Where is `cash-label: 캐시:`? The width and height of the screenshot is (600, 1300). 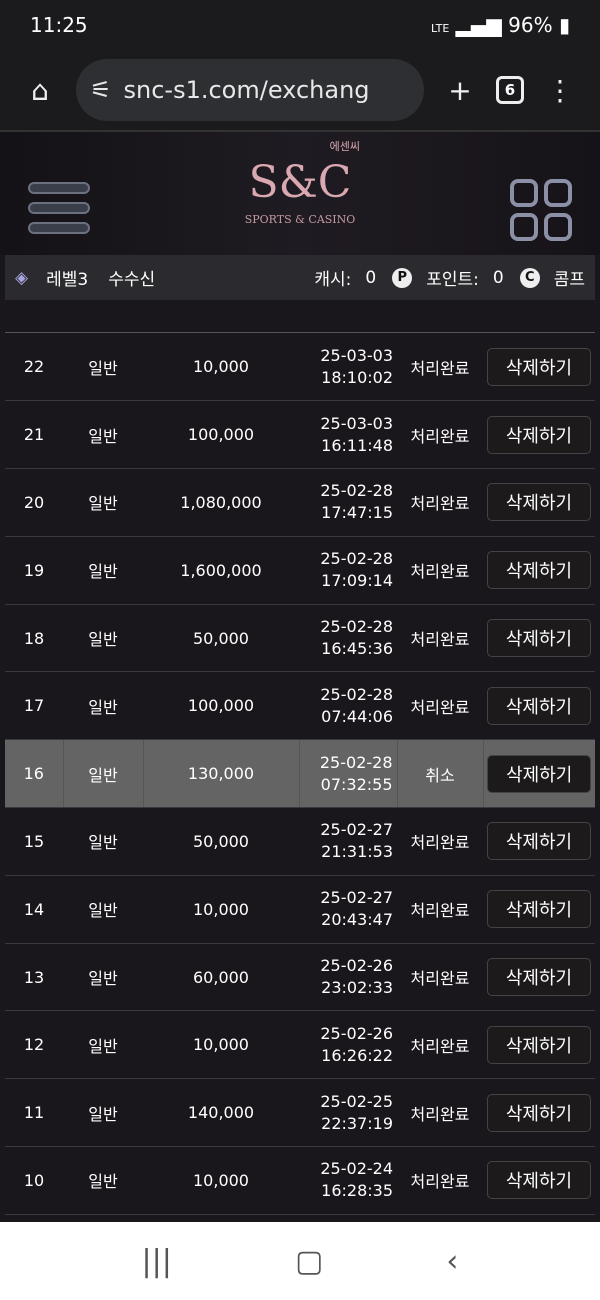 cash-label: 캐시: is located at coordinates (333, 280).